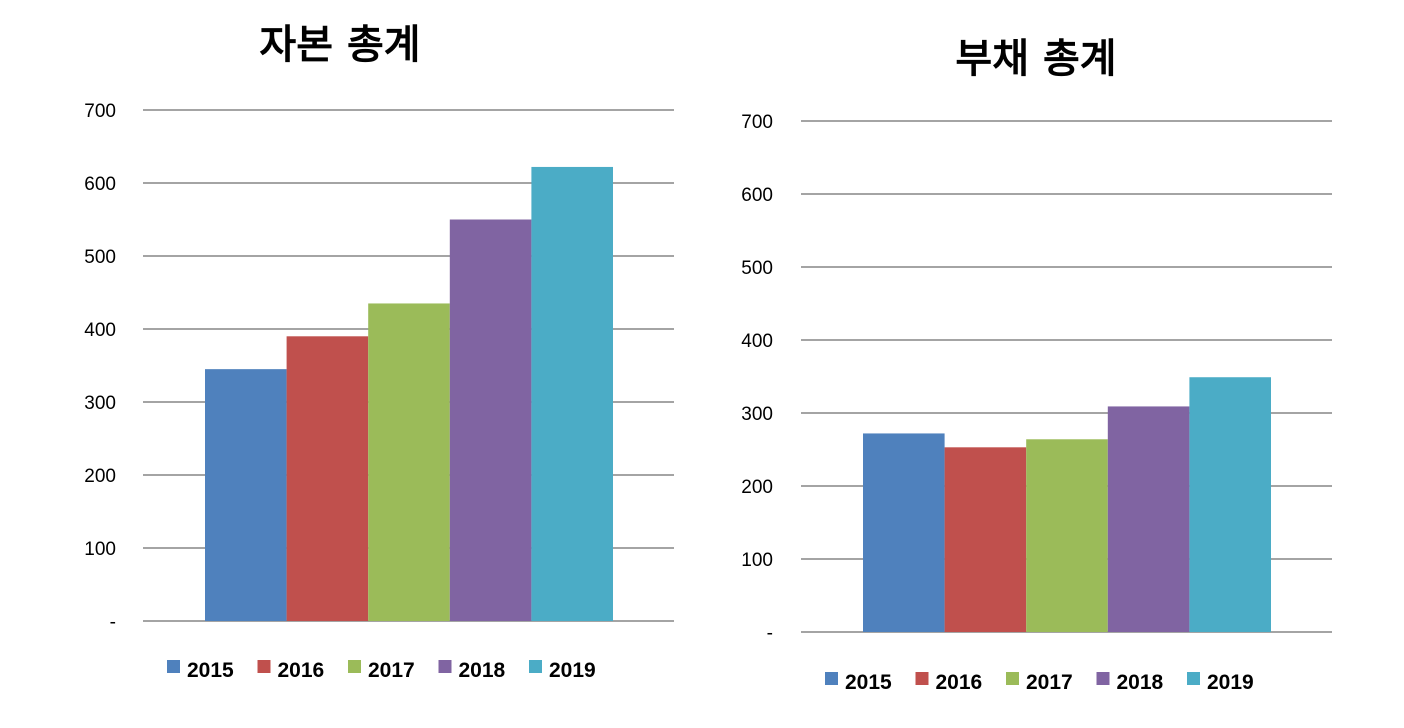 The height and width of the screenshot is (728, 1404). Describe the element at coordinates (339, 45) in the screenshot. I see `chart-title: 자본 총계` at that location.